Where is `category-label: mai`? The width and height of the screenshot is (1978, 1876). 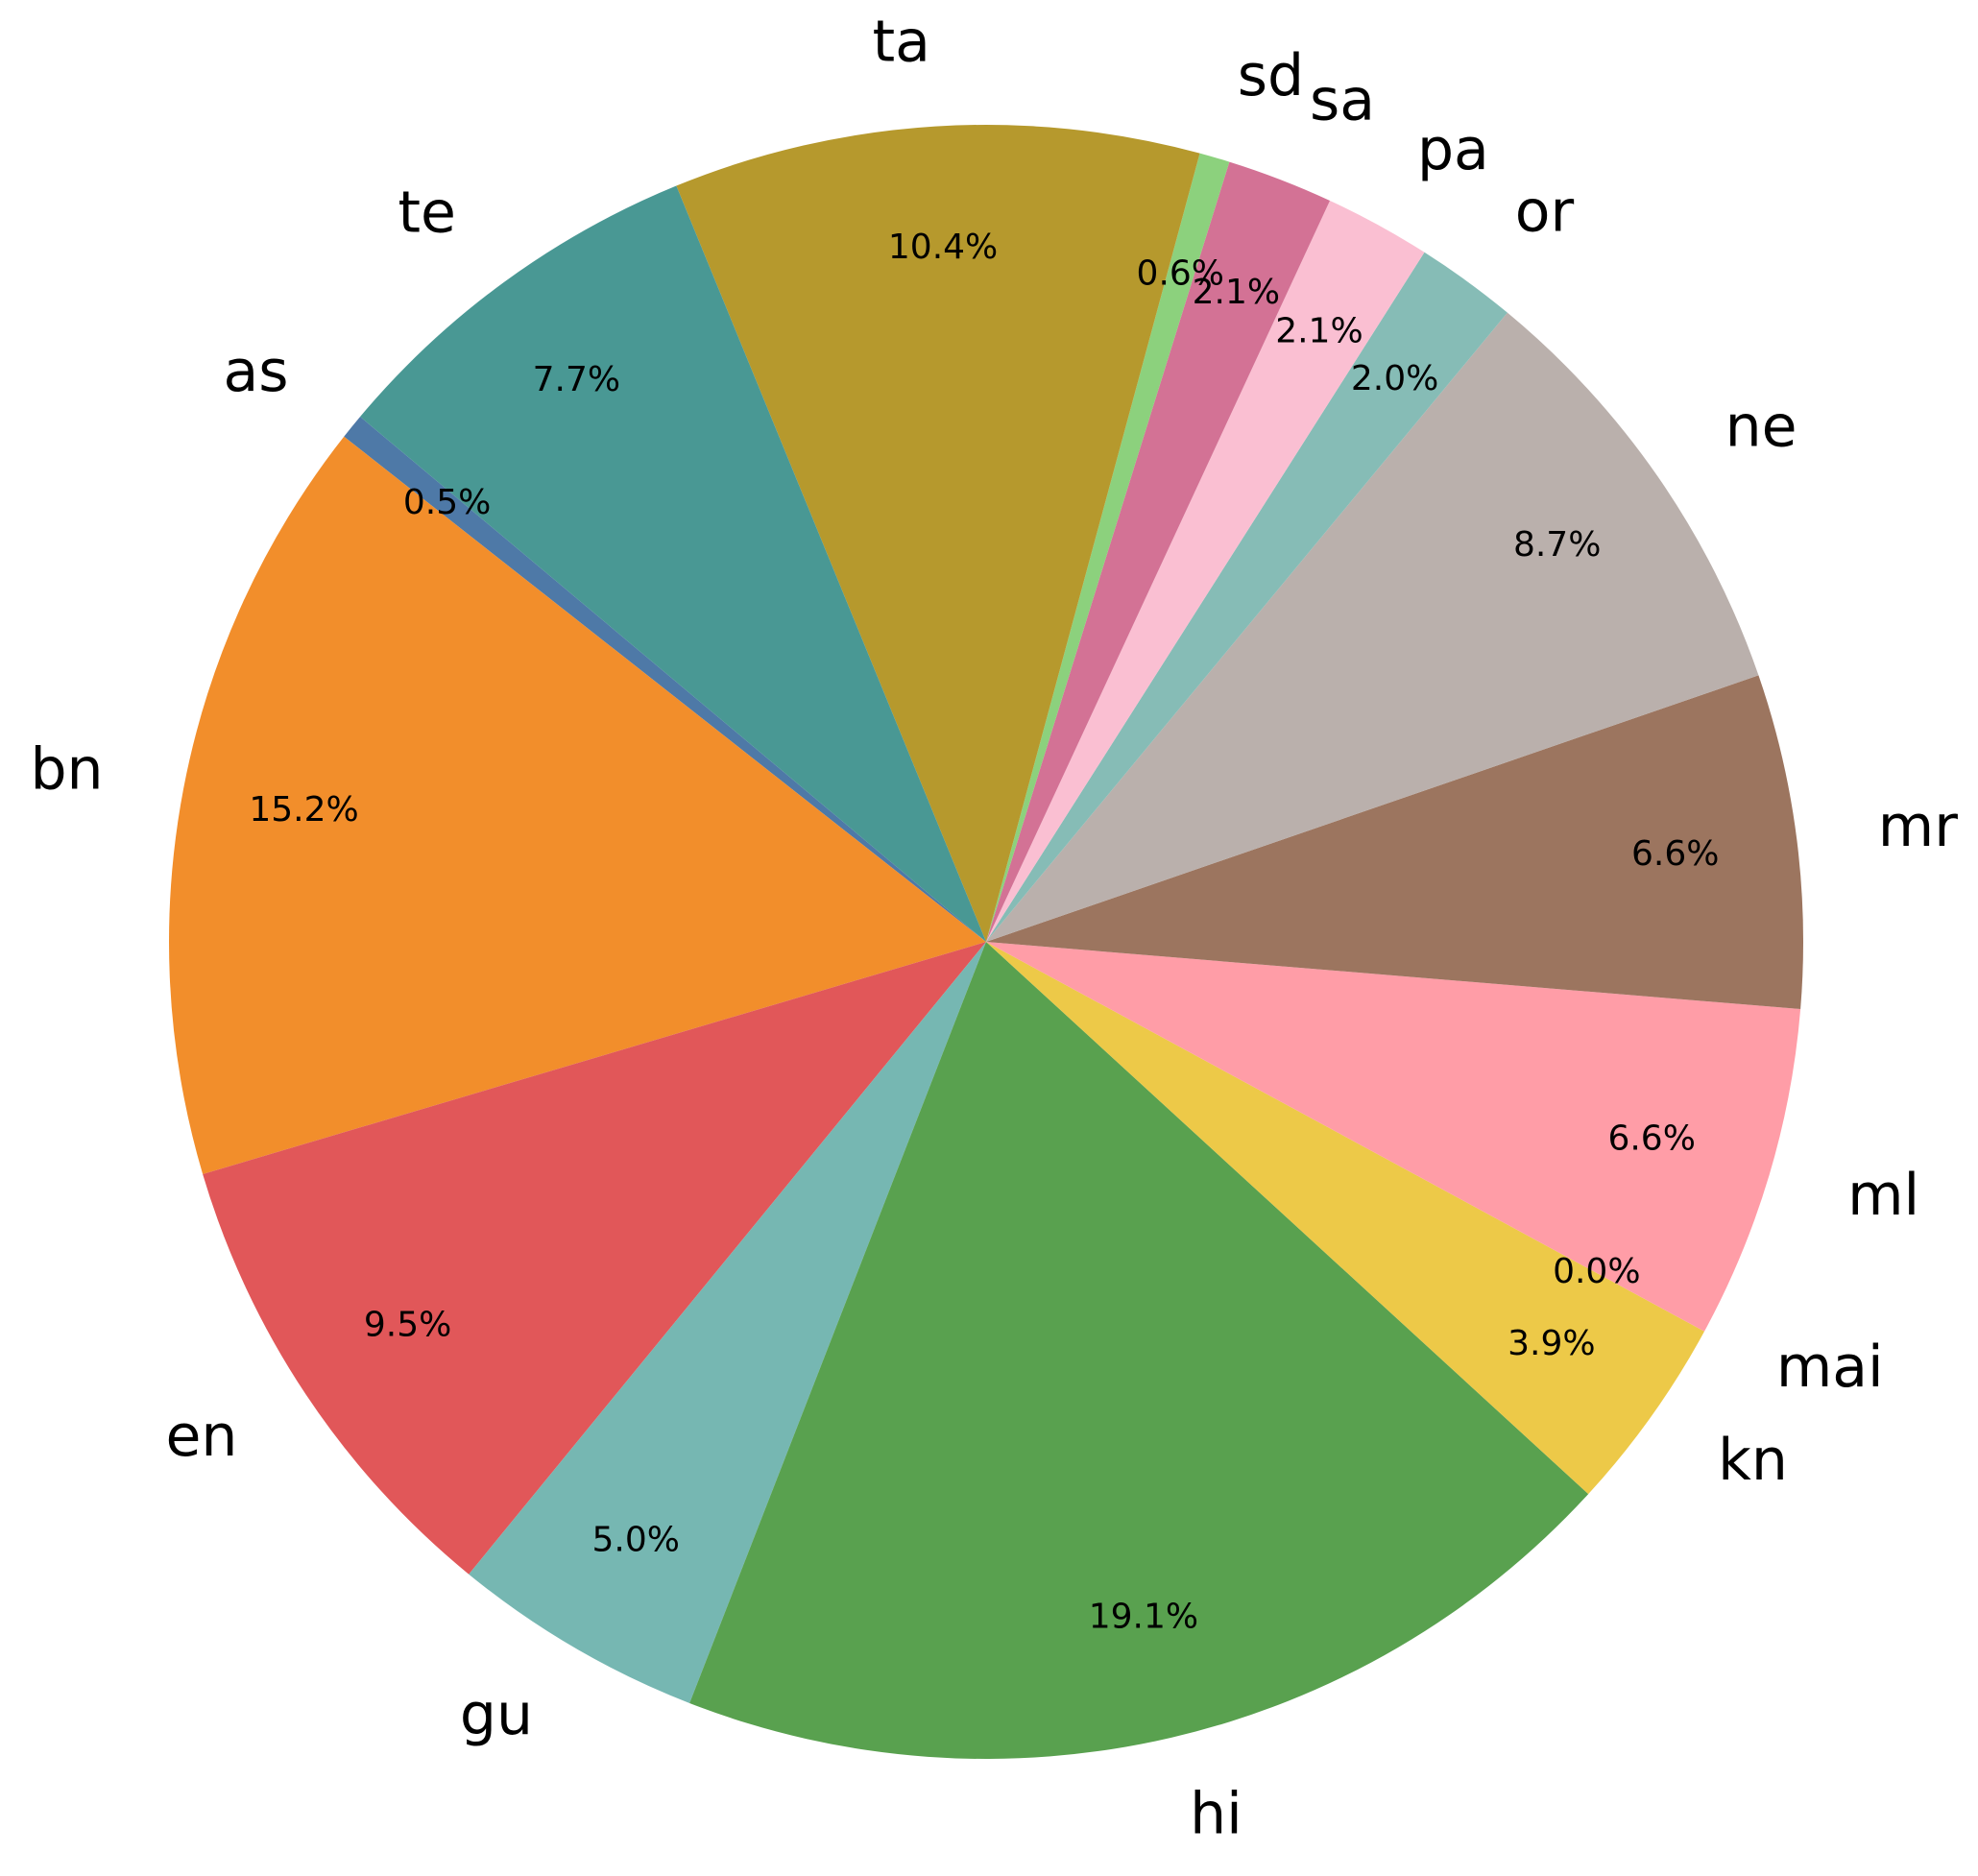
category-label: mai is located at coordinates (1830, 1367).